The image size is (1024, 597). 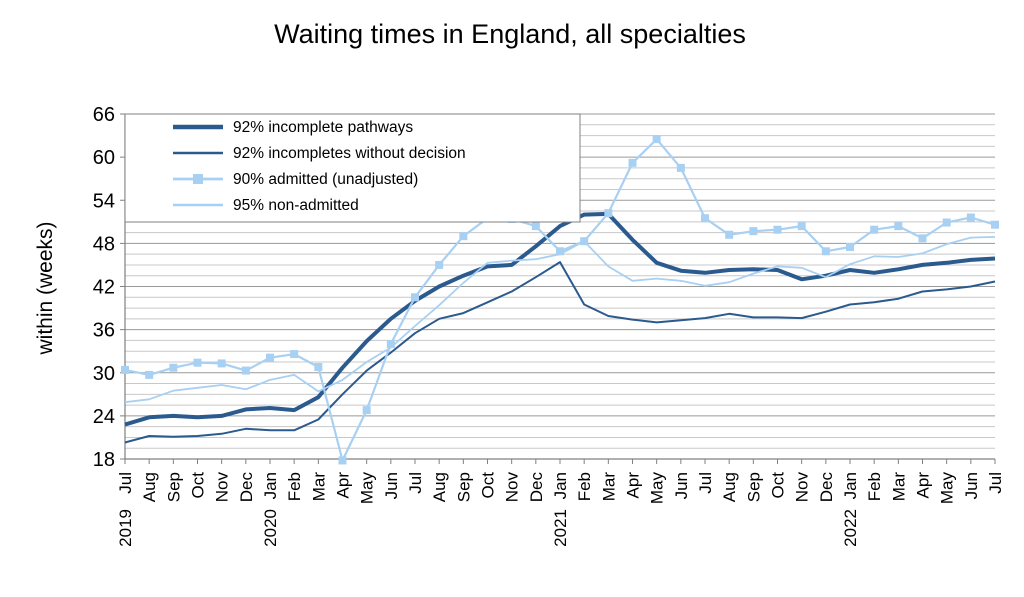 I want to click on x-year-label: 2021, so click(x=560, y=528).